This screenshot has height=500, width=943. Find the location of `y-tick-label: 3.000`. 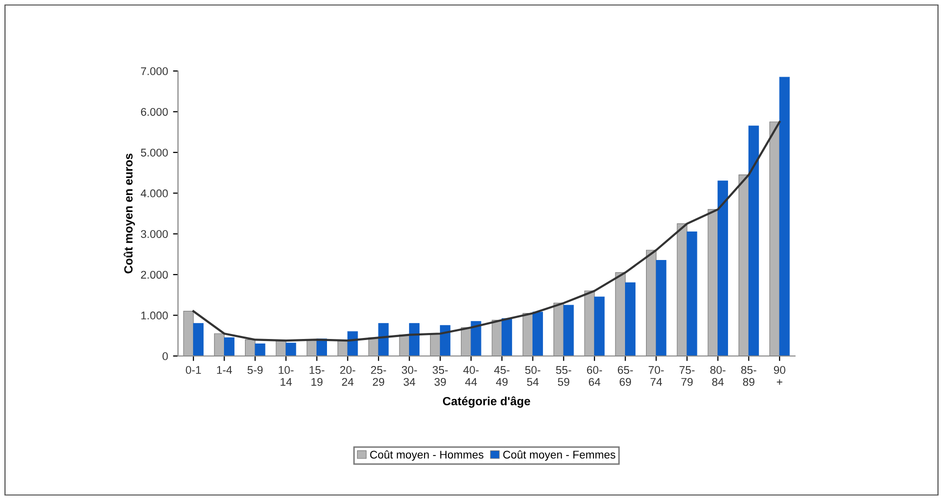

y-tick-label: 3.000 is located at coordinates (154, 234).